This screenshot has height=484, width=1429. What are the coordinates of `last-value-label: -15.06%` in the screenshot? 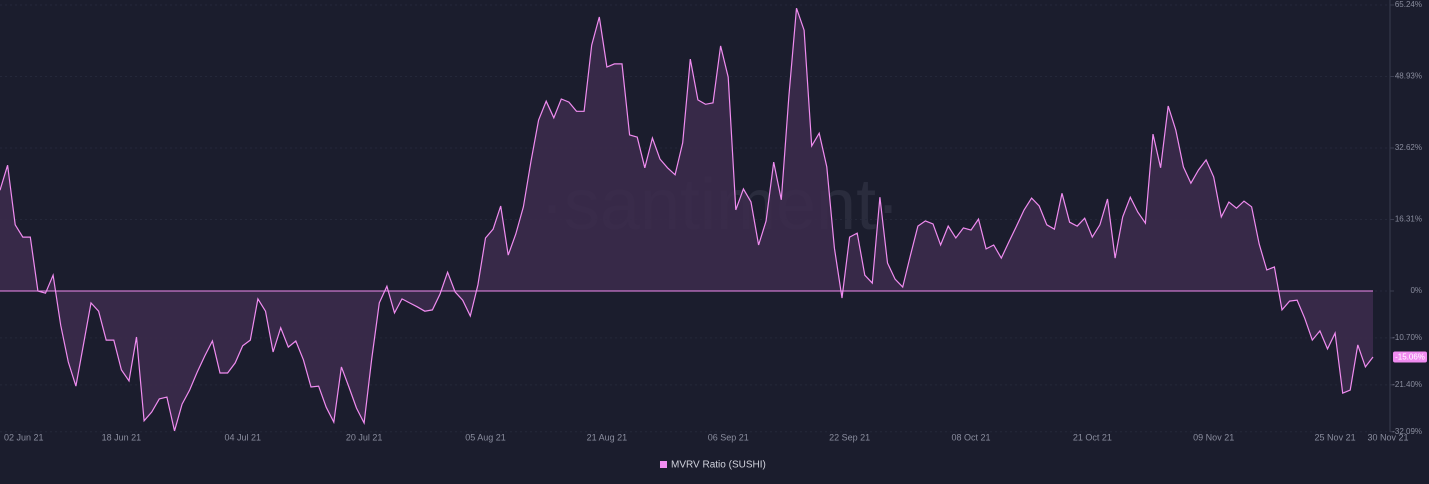 It's located at (1410, 357).